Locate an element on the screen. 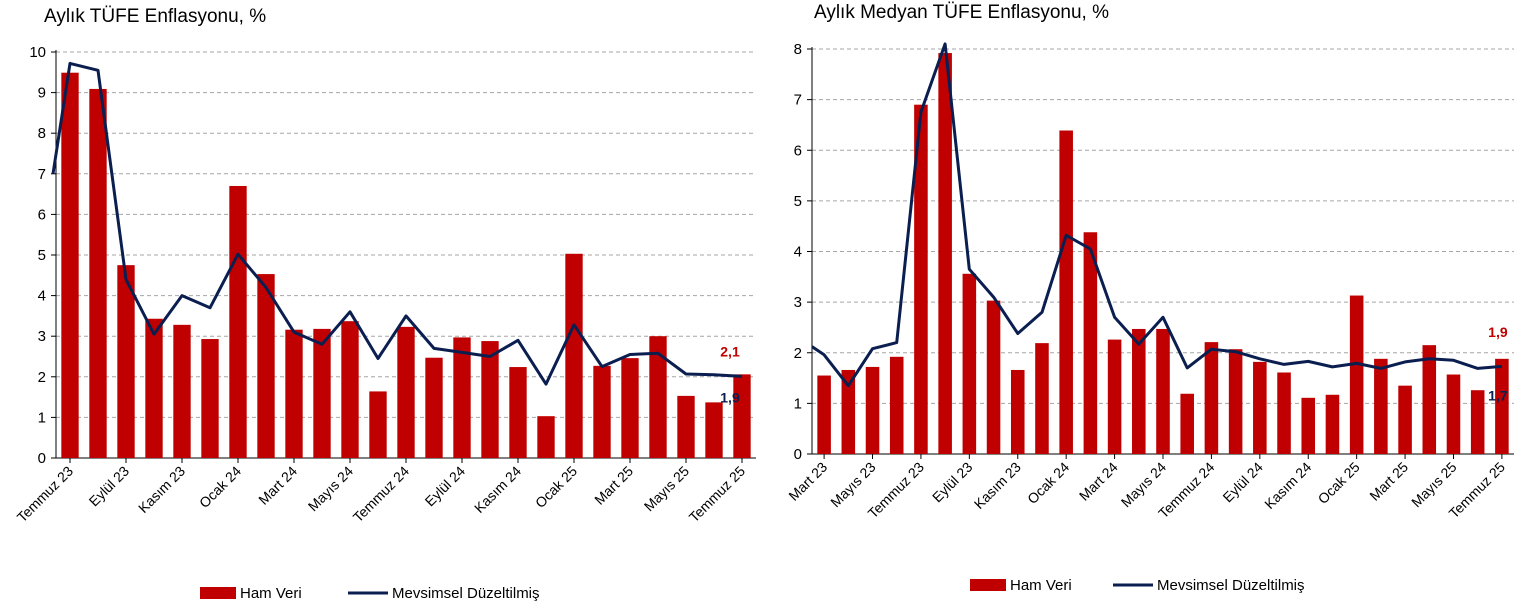 The height and width of the screenshot is (614, 1528). x-tick-label: Eylül 24 is located at coordinates (445, 486).